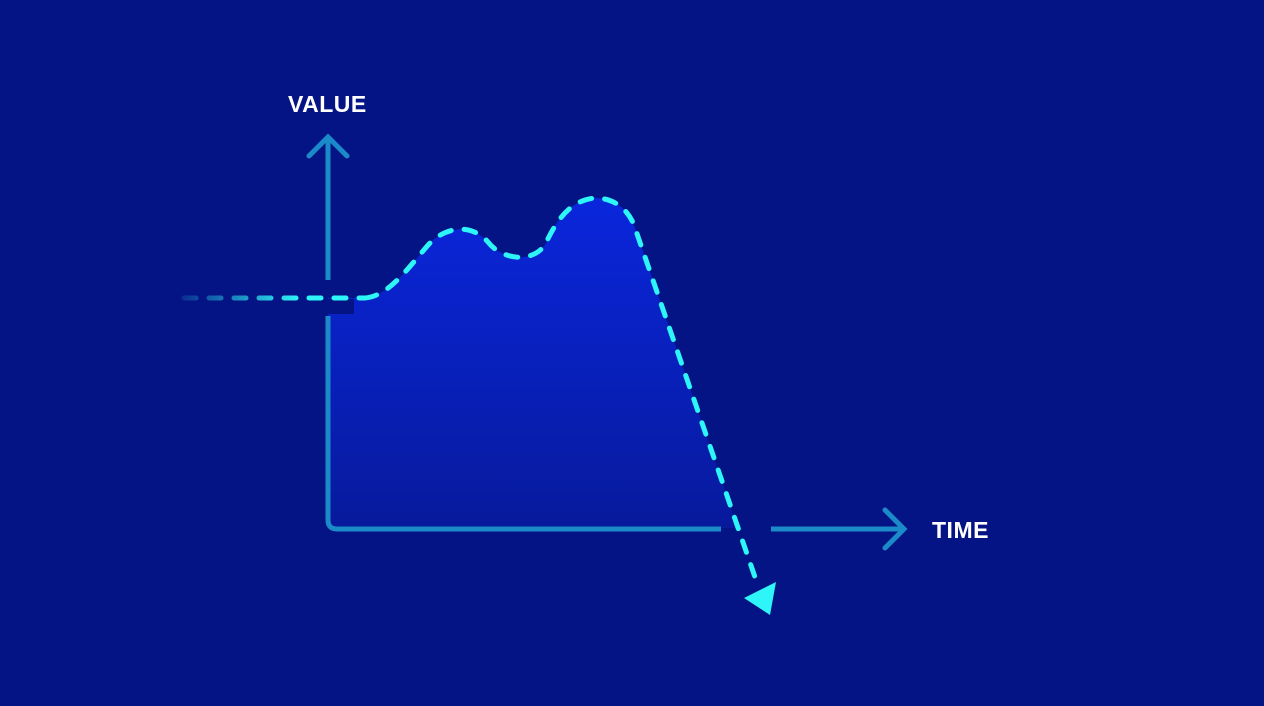 This screenshot has width=1264, height=706. What do you see at coordinates (338, 306) in the screenshot?
I see `axis-gap-block` at bounding box center [338, 306].